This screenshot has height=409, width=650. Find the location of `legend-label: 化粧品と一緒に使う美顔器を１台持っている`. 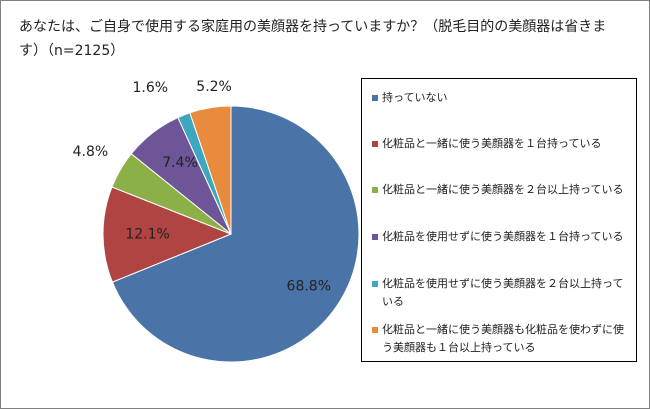

legend-label: 化粧品と一緒に使う美顔器を１台持っている is located at coordinates (492, 143).